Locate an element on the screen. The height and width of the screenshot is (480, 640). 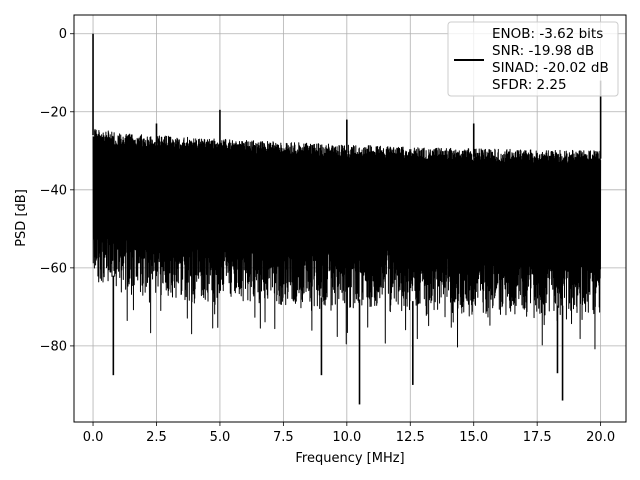
legend-sinad: SINAD: -20.02 dB is located at coordinates (550, 68).